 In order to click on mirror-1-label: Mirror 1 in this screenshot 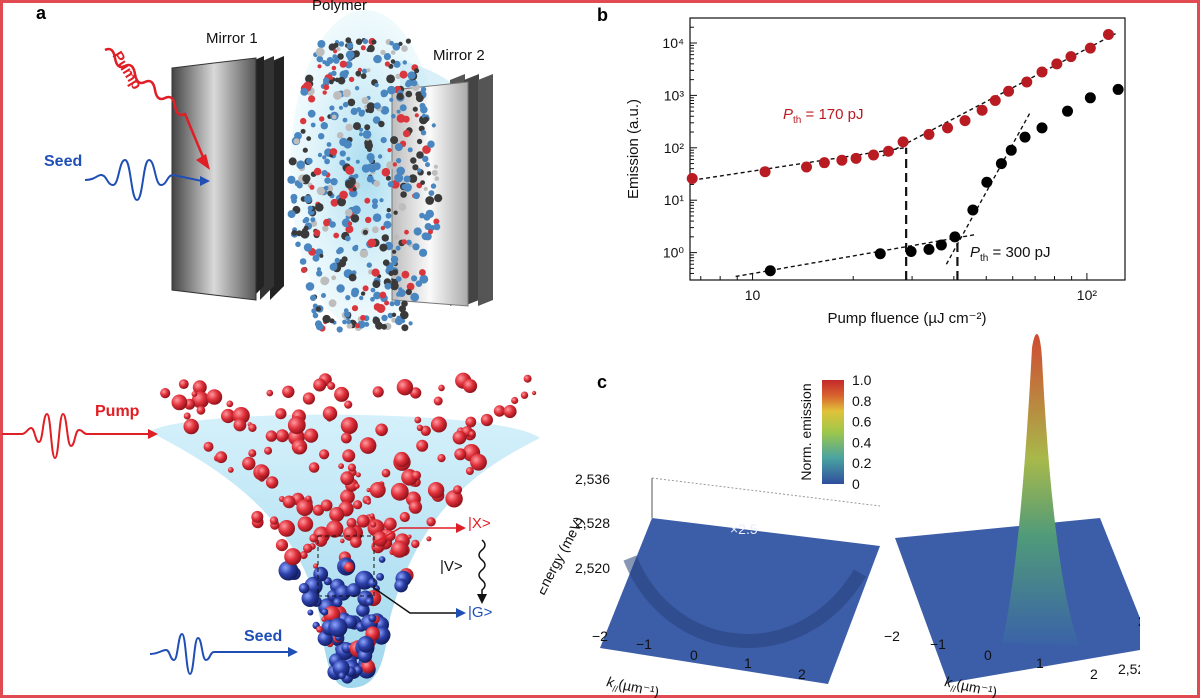, I will do `click(232, 38)`.